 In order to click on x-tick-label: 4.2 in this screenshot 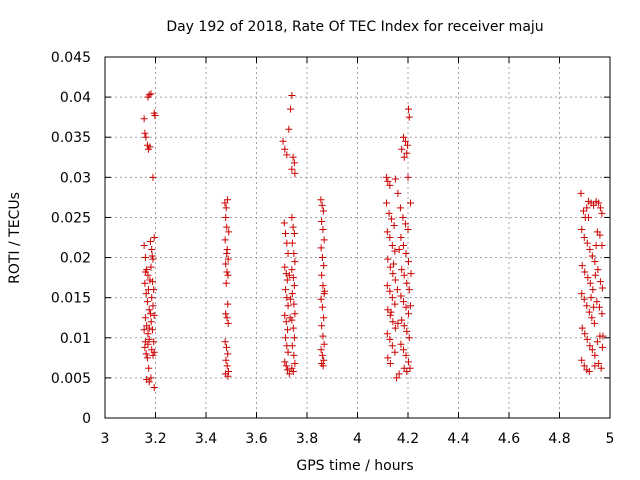, I will do `click(408, 439)`.